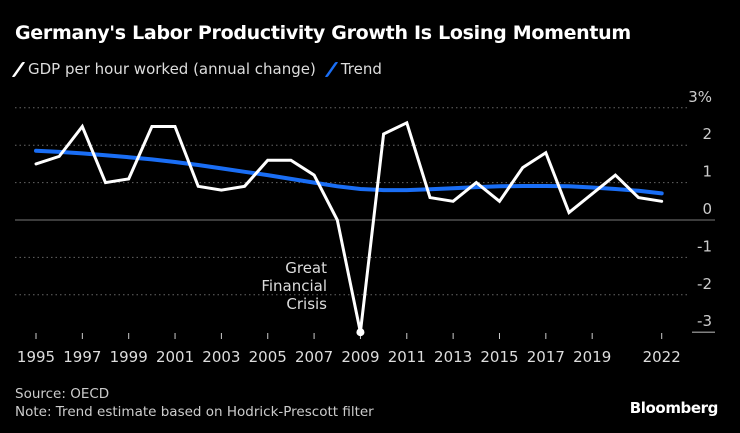  What do you see at coordinates (704, 321) in the screenshot?
I see `y-tick-label: -3` at bounding box center [704, 321].